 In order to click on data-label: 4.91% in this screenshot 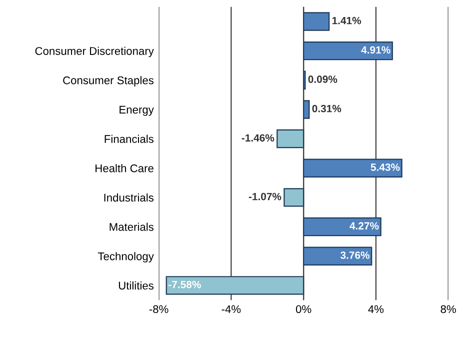, I will do `click(375, 50)`.